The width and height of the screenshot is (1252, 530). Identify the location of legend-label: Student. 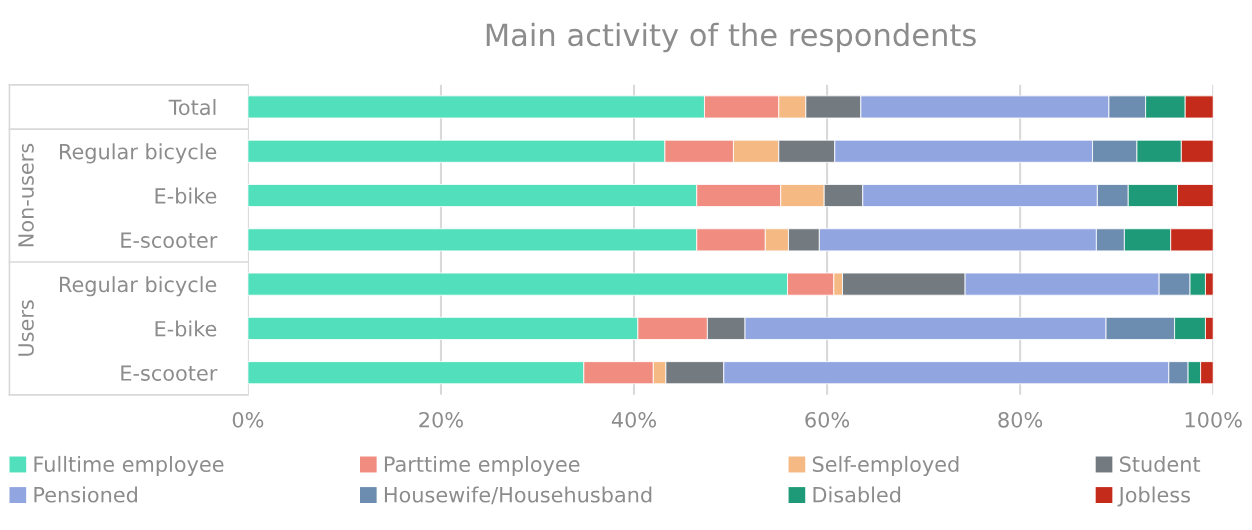
(1160, 464).